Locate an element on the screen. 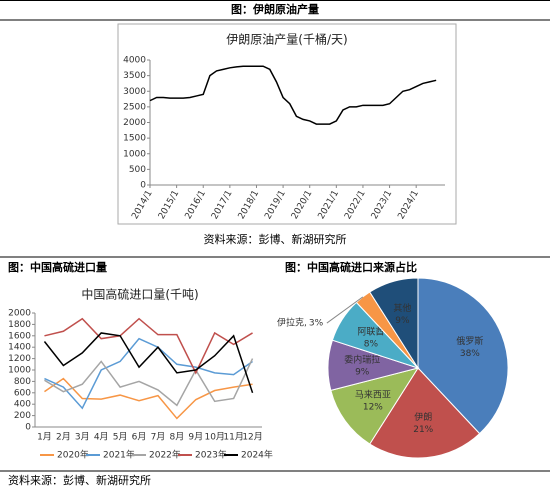 This screenshot has width=550, height=492. slice-value: 8% is located at coordinates (371, 345).